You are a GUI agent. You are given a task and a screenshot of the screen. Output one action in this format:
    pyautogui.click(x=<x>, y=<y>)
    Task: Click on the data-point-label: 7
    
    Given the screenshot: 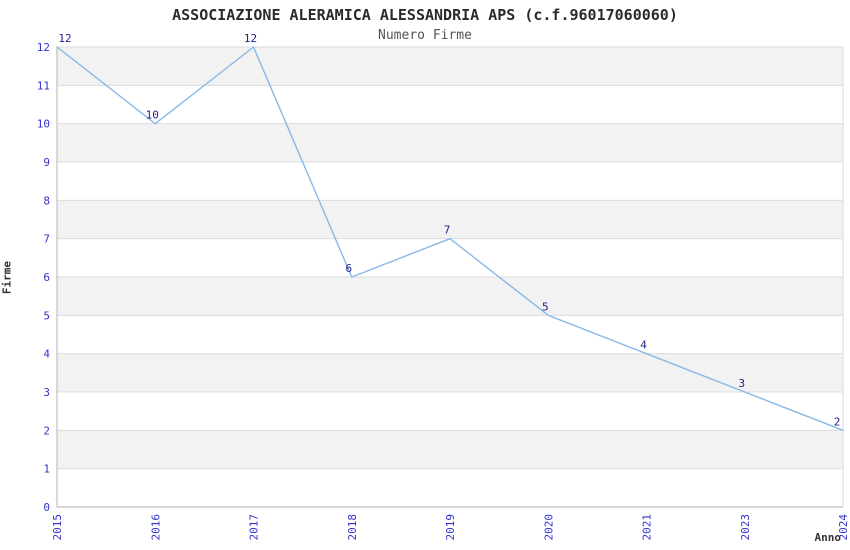 What is the action you would take?
    pyautogui.click(x=447, y=230)
    